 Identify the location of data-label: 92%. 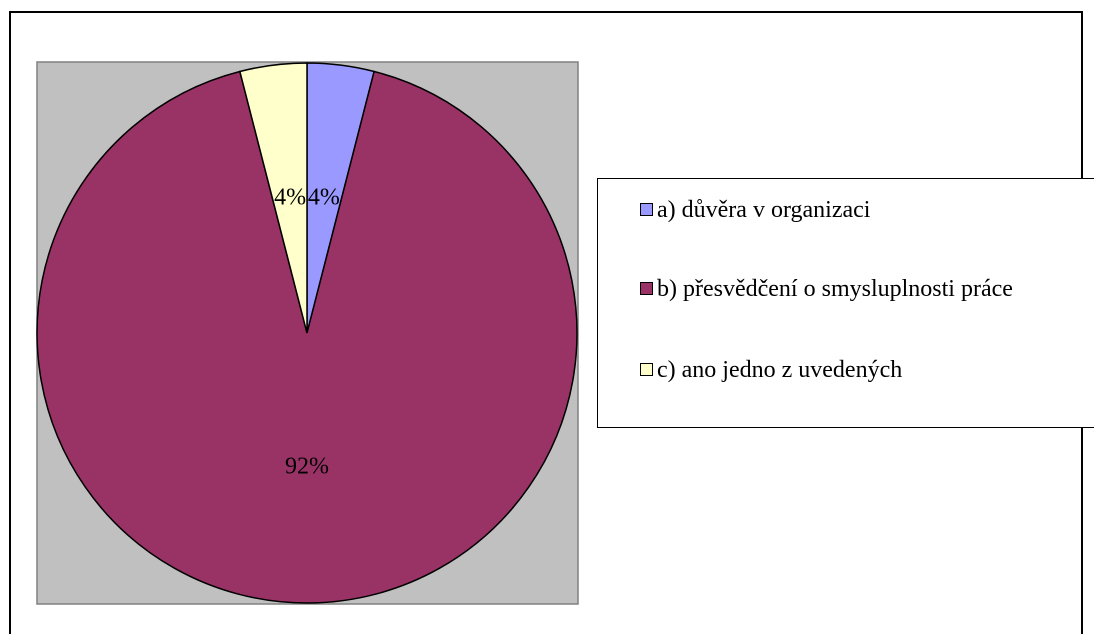
(307, 467).